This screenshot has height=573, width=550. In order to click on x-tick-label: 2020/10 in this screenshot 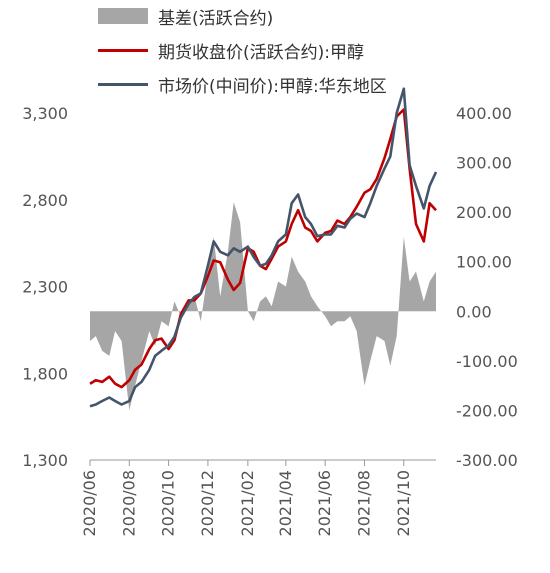, I will do `click(168, 503)`.